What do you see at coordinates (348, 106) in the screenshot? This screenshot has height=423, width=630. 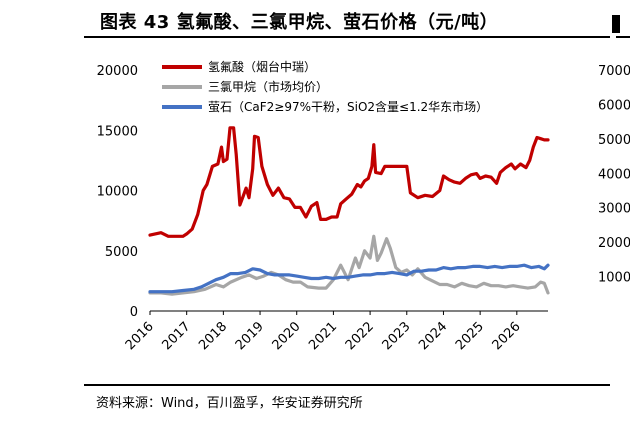 I see `legend-label: 萤石（CaF2≥97%干粉，SiO2含量≤1.2华东市场）` at bounding box center [348, 106].